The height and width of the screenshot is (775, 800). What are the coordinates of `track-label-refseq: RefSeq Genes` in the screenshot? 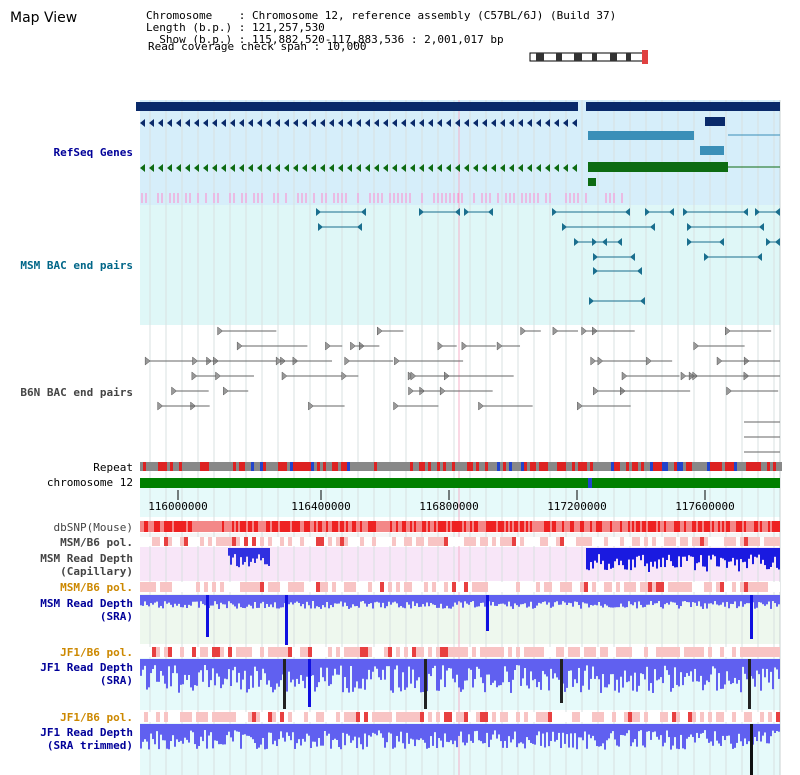 It's located at (93, 152).